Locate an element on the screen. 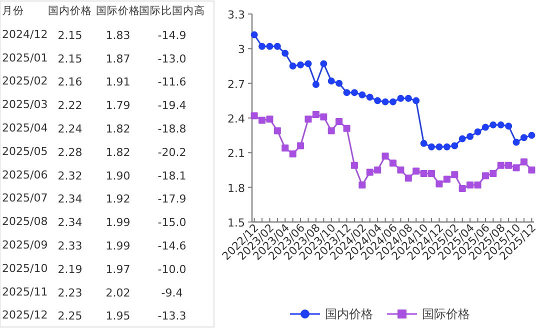 This screenshot has height=330, width=552. text: -15.0 is located at coordinates (172, 223).